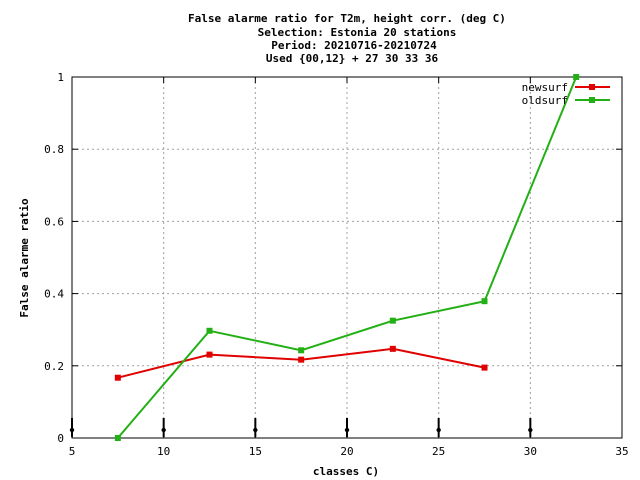  I want to click on title-line-3: Period: 20210716-20210724, so click(354, 45).